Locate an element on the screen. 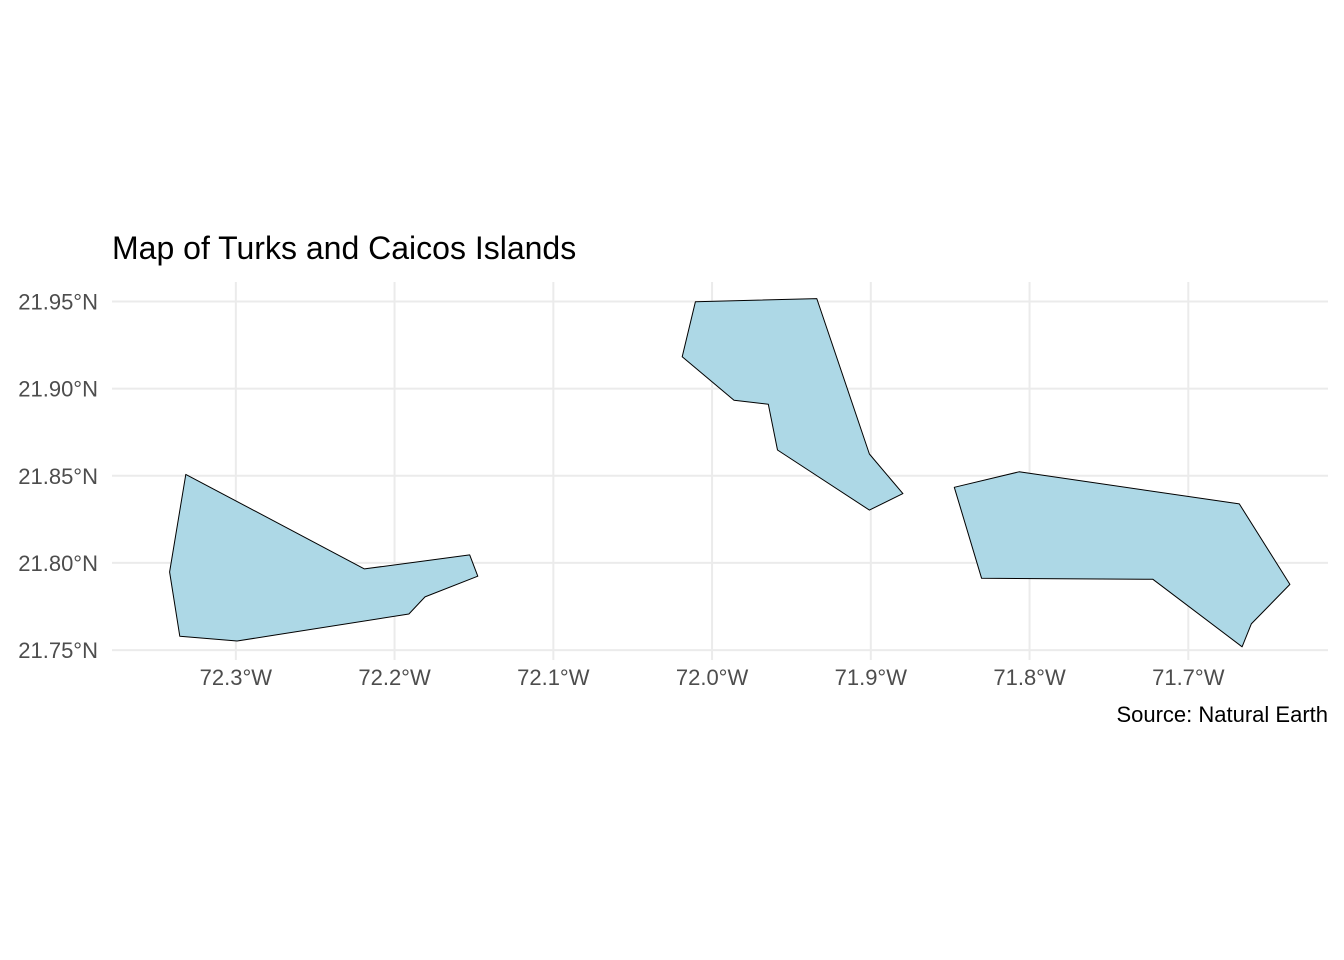  y-tick-label: 21.80°N is located at coordinates (58, 563).